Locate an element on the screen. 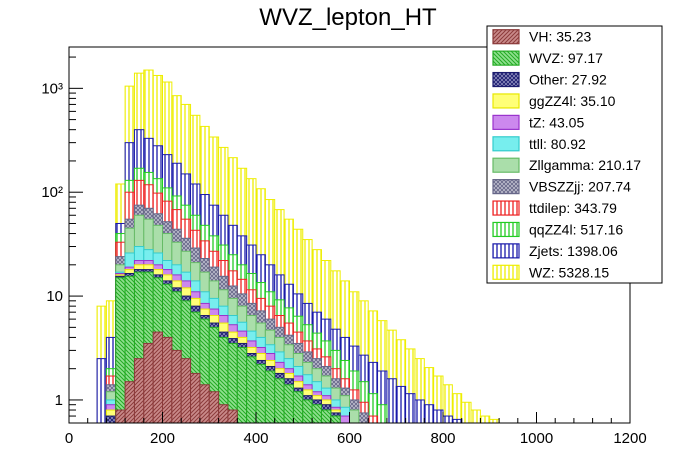 The height and width of the screenshot is (472, 696). legend-swatch-ttdilep is located at coordinates (506, 208).